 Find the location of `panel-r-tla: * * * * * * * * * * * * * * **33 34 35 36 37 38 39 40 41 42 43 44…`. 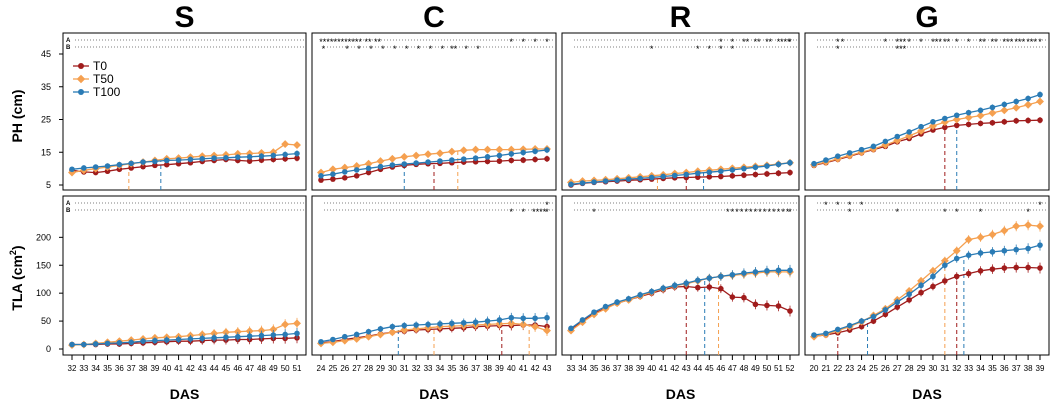

panel-r-tla: * * * * * * * * * * * * * * **33 34 35 36 37 38 39 40 41 42 43 44… is located at coordinates (680, 284).